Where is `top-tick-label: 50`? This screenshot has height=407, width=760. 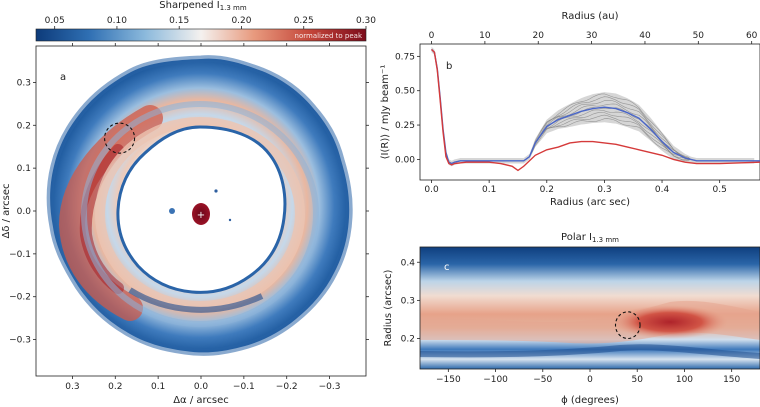
top-tick-label: 50 is located at coordinates (699, 36).